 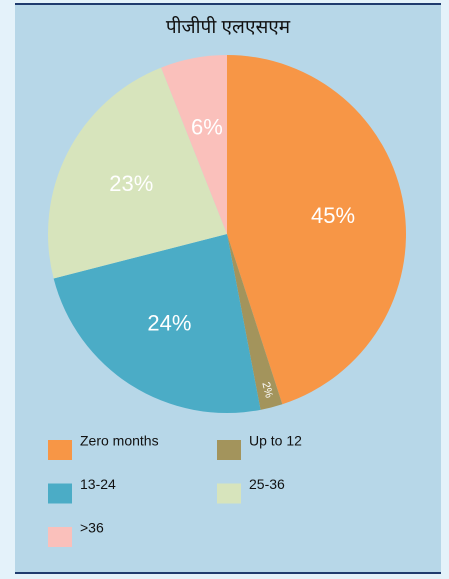 I want to click on legend-label: Zero months, so click(x=119, y=441).